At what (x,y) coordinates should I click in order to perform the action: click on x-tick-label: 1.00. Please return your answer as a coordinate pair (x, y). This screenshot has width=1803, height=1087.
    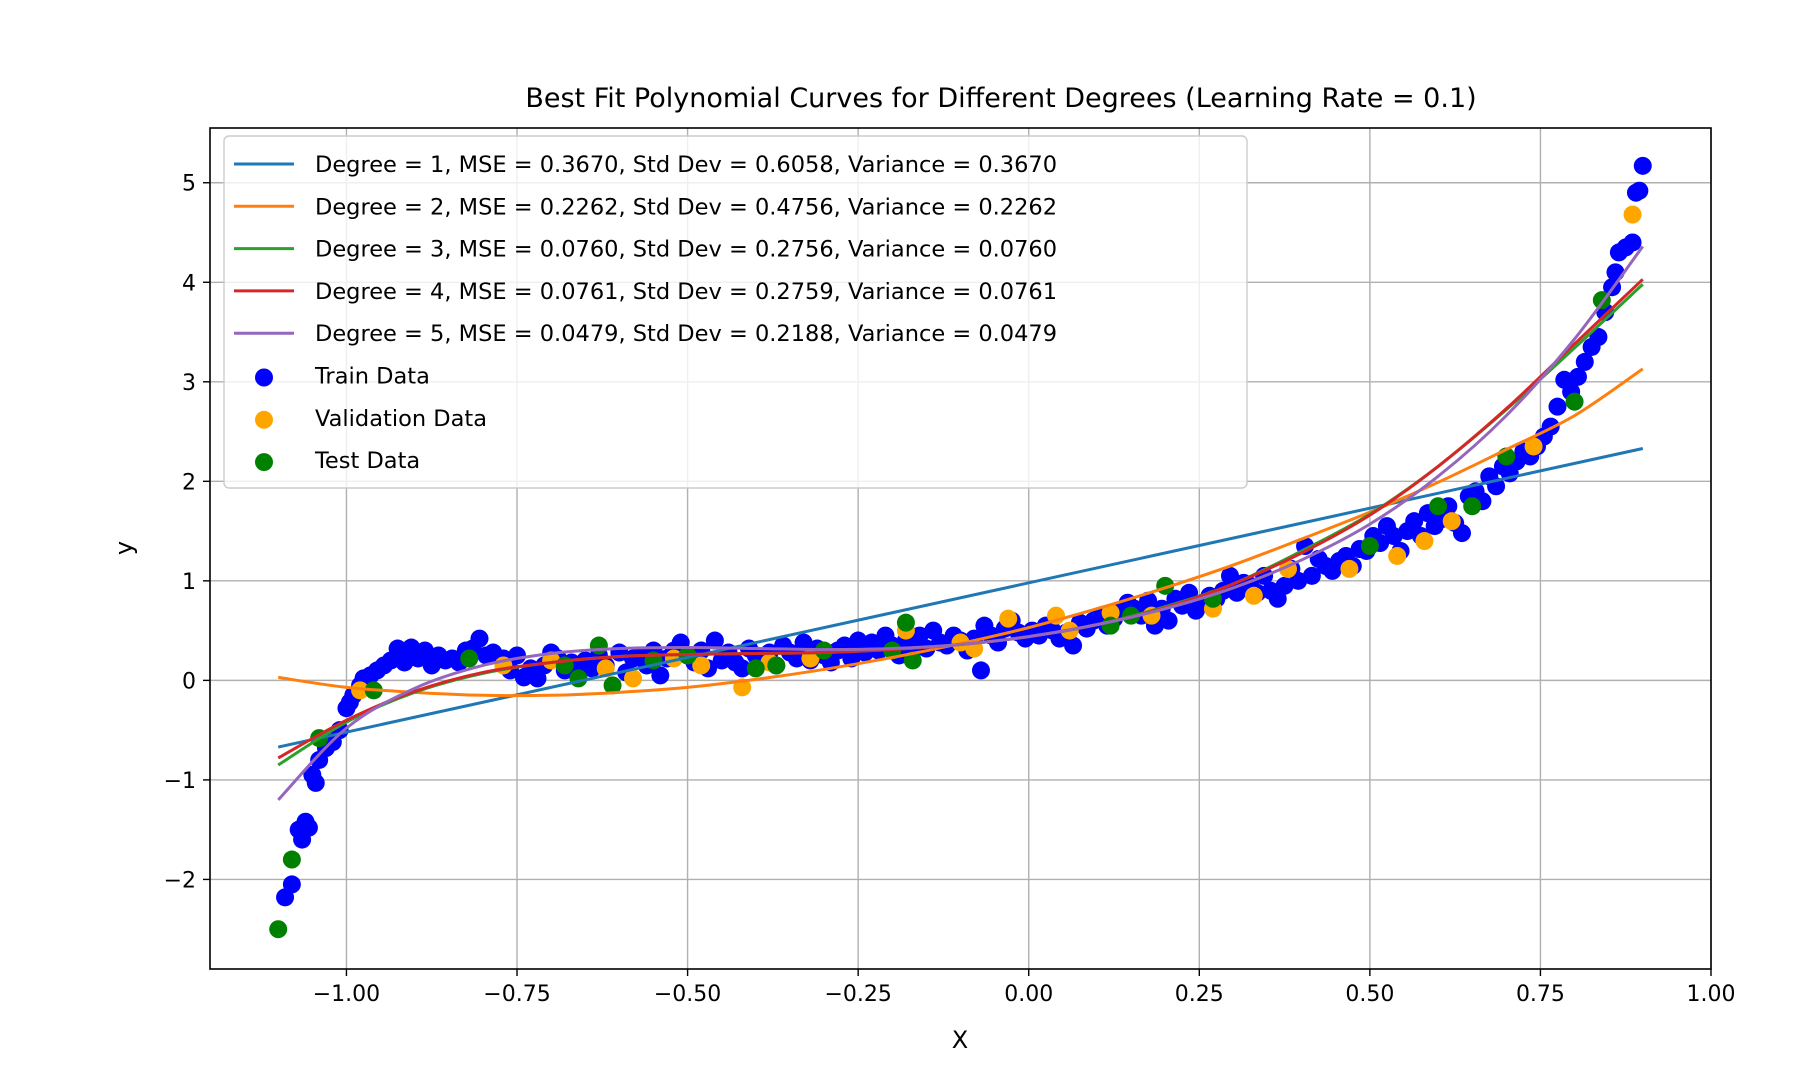
    Looking at the image, I should click on (1711, 994).